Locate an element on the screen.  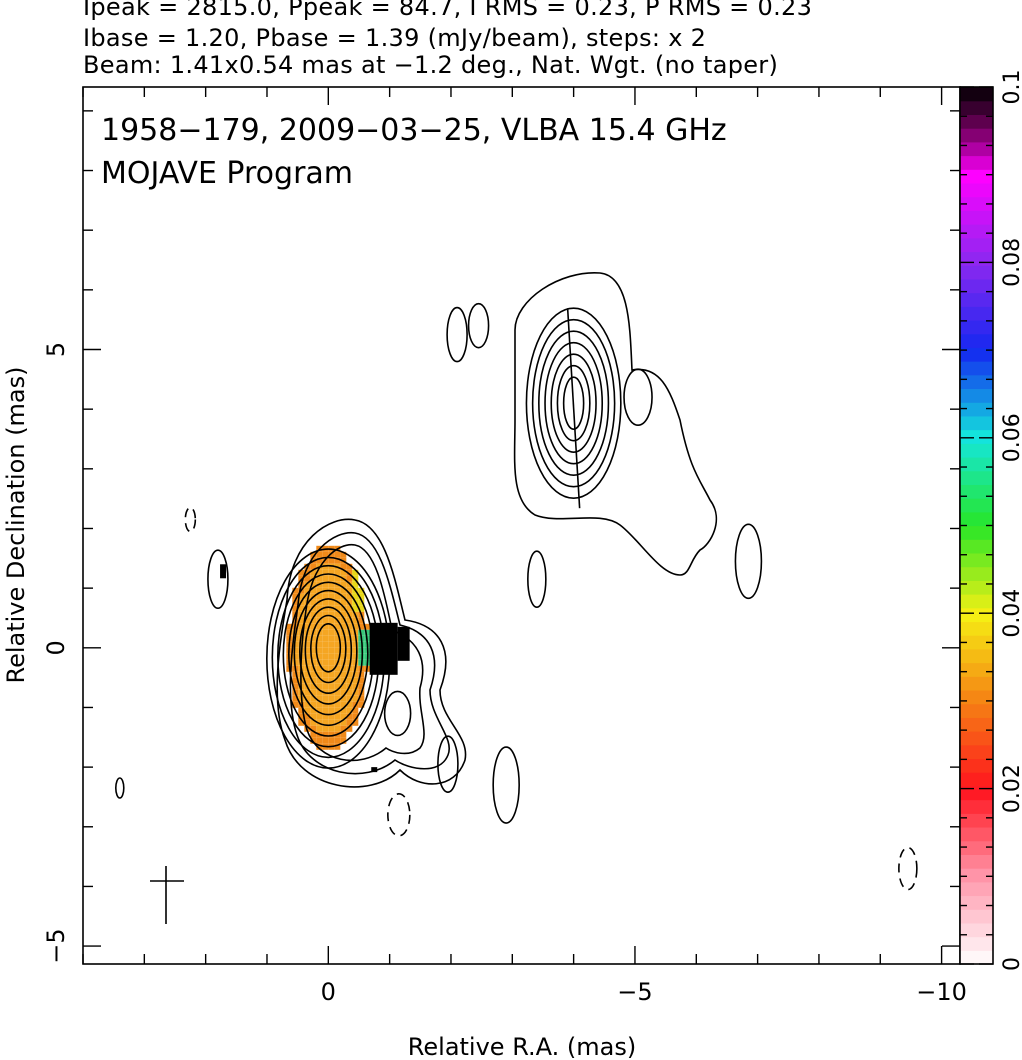
pol-vector is located at coordinates (573, 408).